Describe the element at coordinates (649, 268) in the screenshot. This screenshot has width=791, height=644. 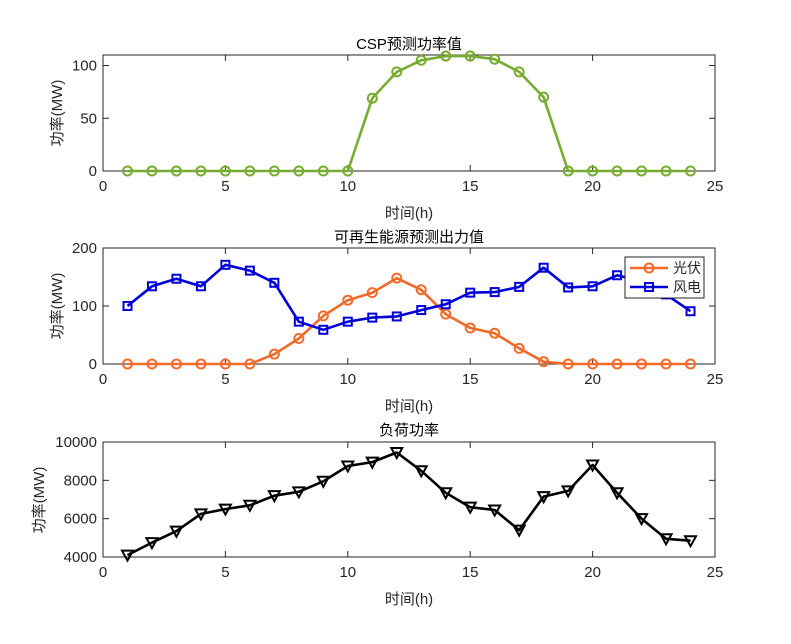
I see `legend-marker` at that location.